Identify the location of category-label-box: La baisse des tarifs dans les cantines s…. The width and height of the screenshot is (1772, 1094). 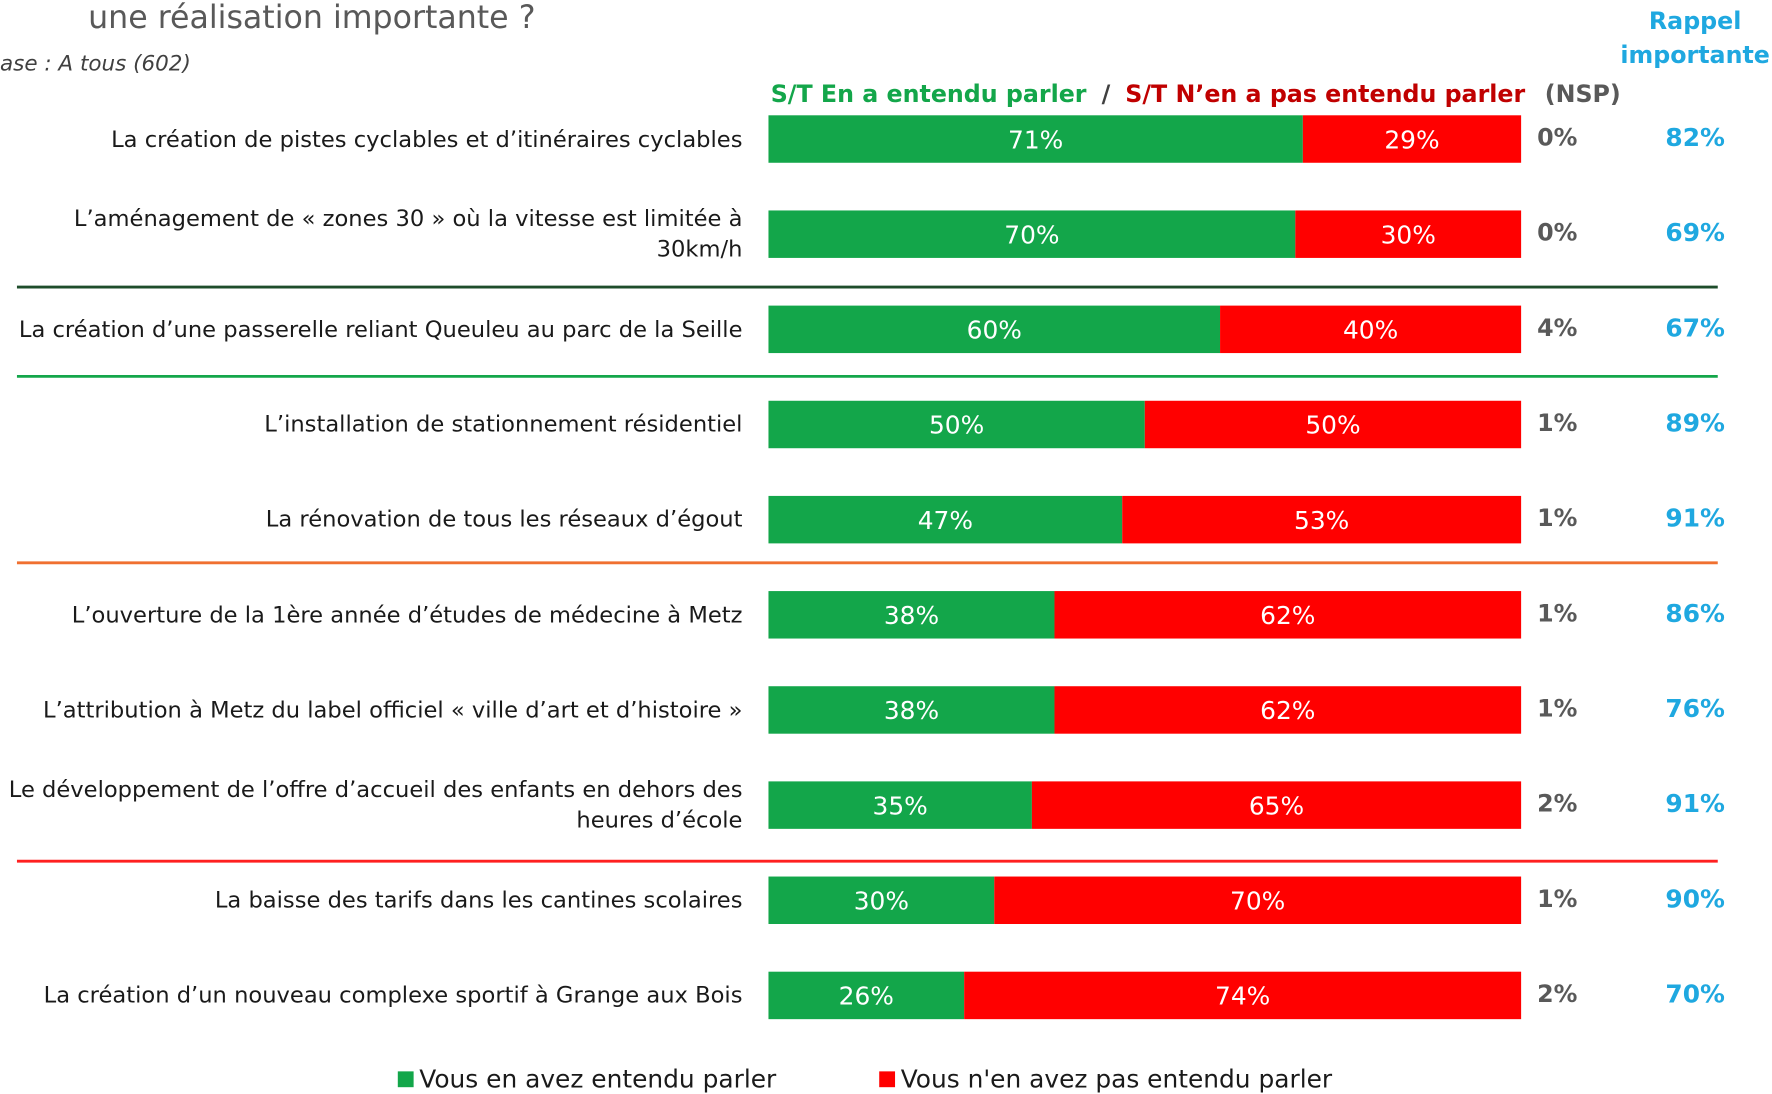
(371, 900).